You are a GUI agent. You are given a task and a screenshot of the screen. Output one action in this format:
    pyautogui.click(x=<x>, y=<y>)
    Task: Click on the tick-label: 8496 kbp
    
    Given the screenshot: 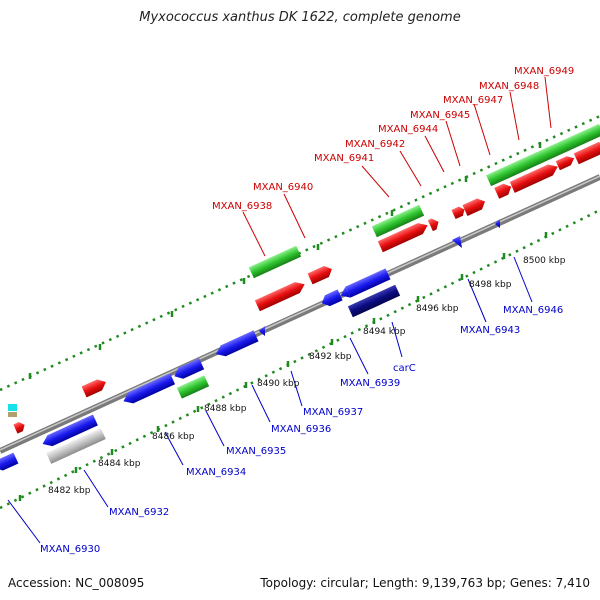 What is the action you would take?
    pyautogui.click(x=437, y=309)
    